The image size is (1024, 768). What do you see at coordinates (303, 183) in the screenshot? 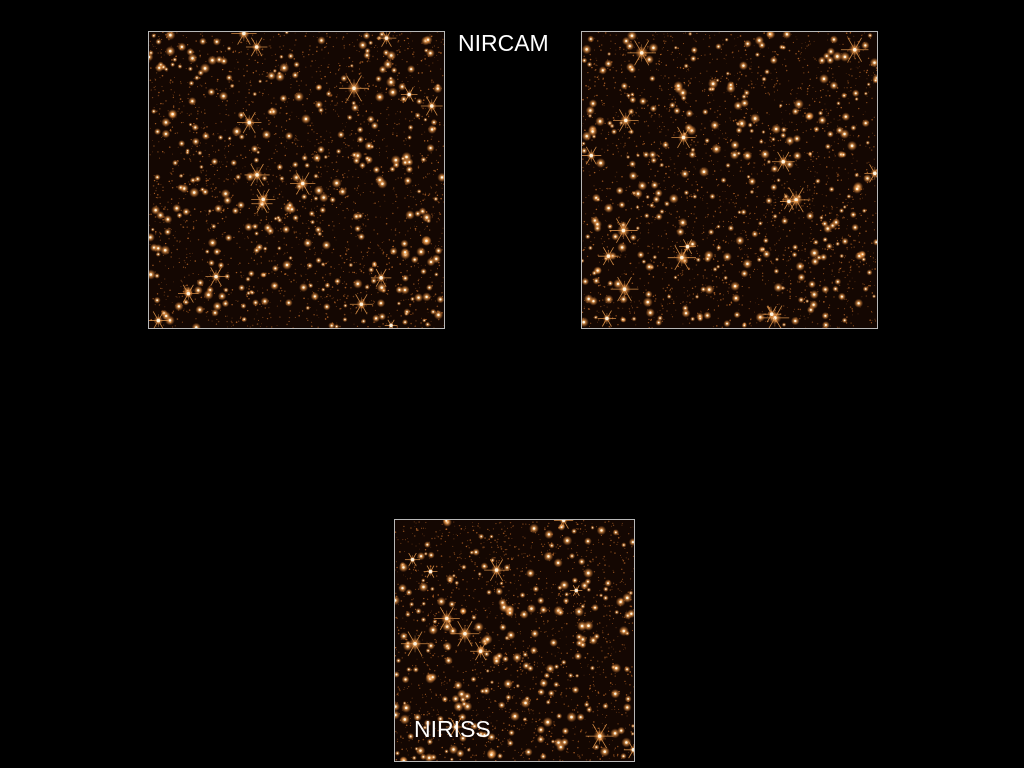
I see `bright-star` at bounding box center [303, 183].